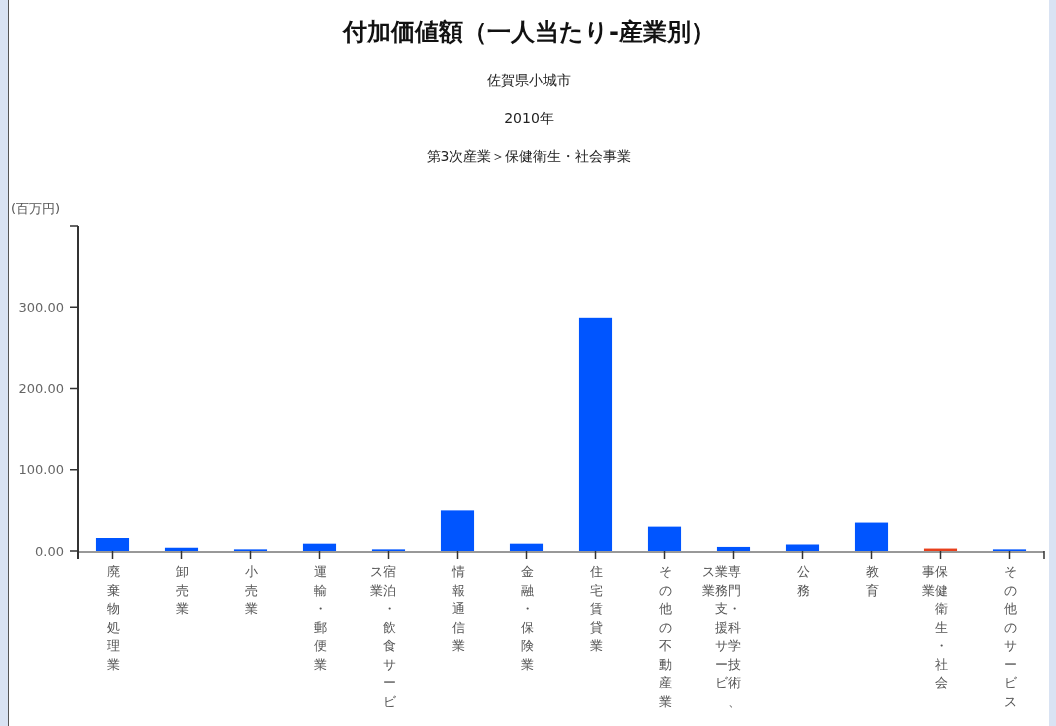 The width and height of the screenshot is (1056, 726). Describe the element at coordinates (529, 81) in the screenshot. I see `chart-subtitle: 佐賀県小城市` at that location.